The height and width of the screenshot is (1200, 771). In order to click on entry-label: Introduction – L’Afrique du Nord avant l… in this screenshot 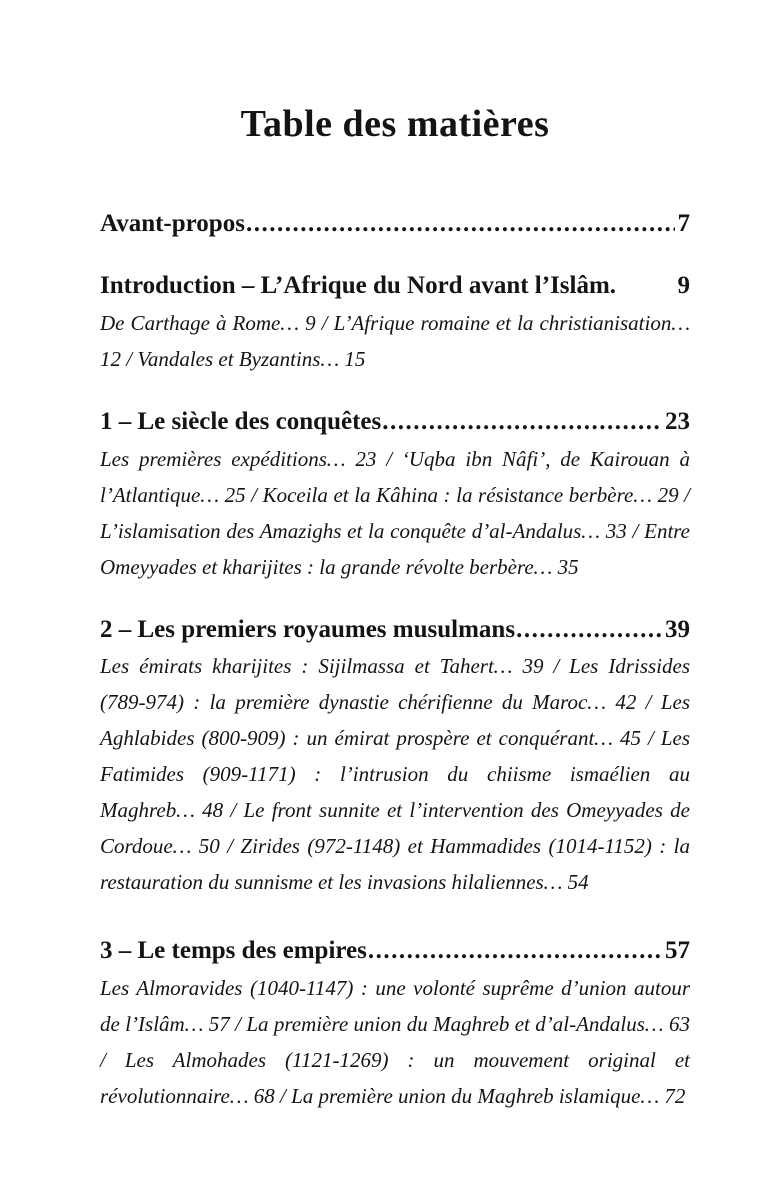, I will do `click(358, 286)`.